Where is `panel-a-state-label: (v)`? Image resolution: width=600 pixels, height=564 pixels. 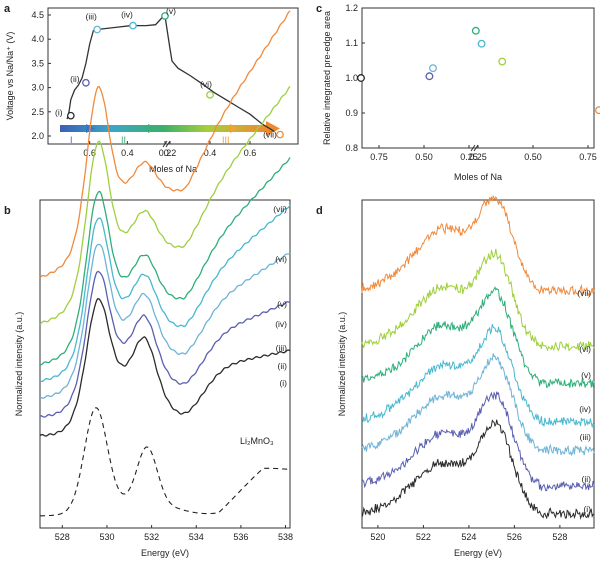 panel-a-state-label: (v) is located at coordinates (171, 11).